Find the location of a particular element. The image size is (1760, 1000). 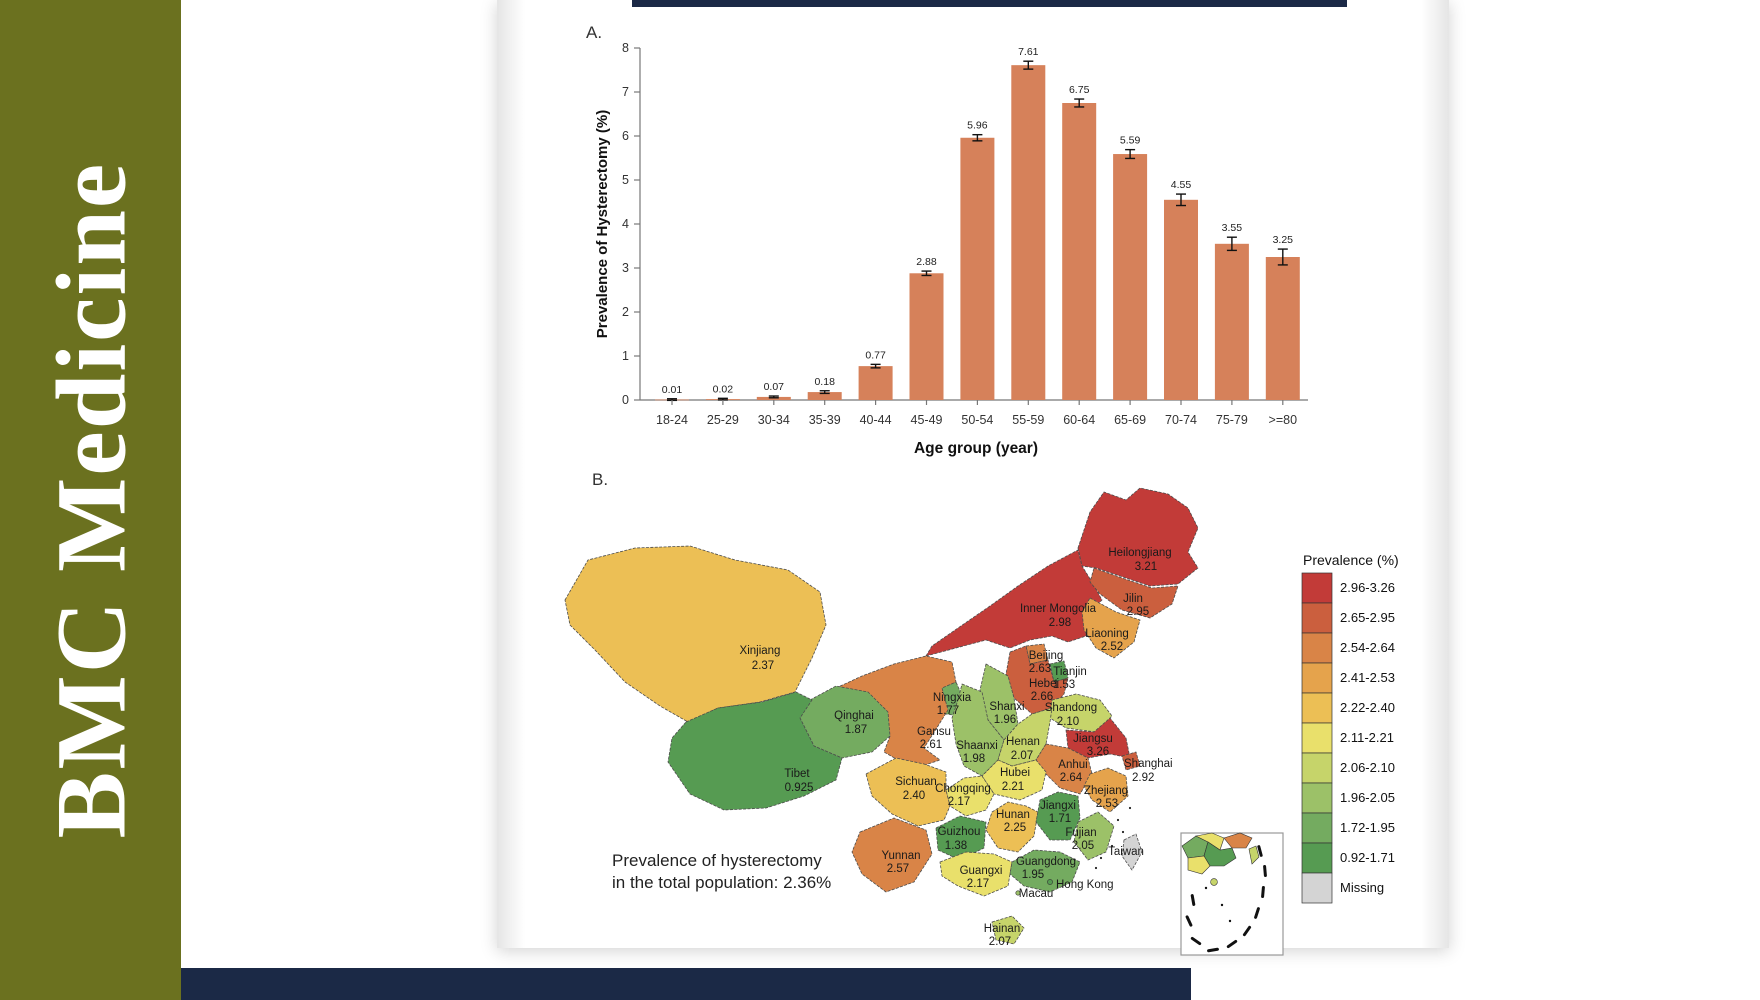

province-value-hubei: 2.21 is located at coordinates (1013, 787).